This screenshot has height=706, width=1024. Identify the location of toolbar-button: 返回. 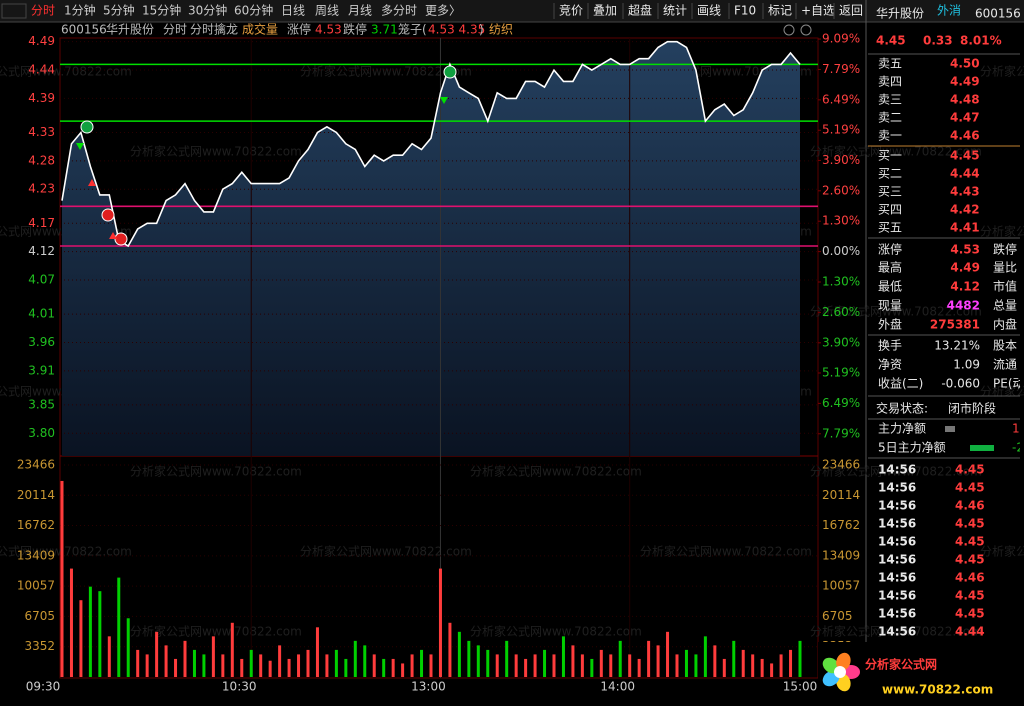
(851, 11).